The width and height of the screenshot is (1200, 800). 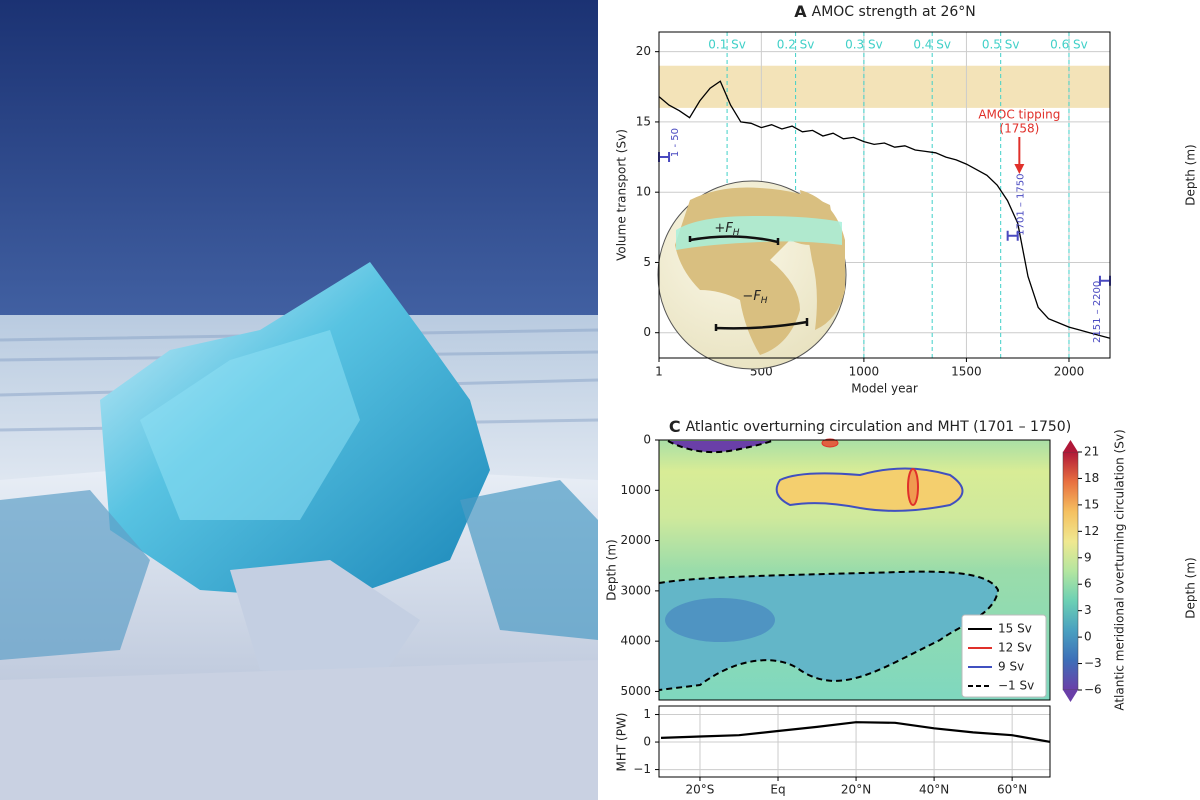 I want to click on y-tick-label: 1, so click(x=647, y=714).